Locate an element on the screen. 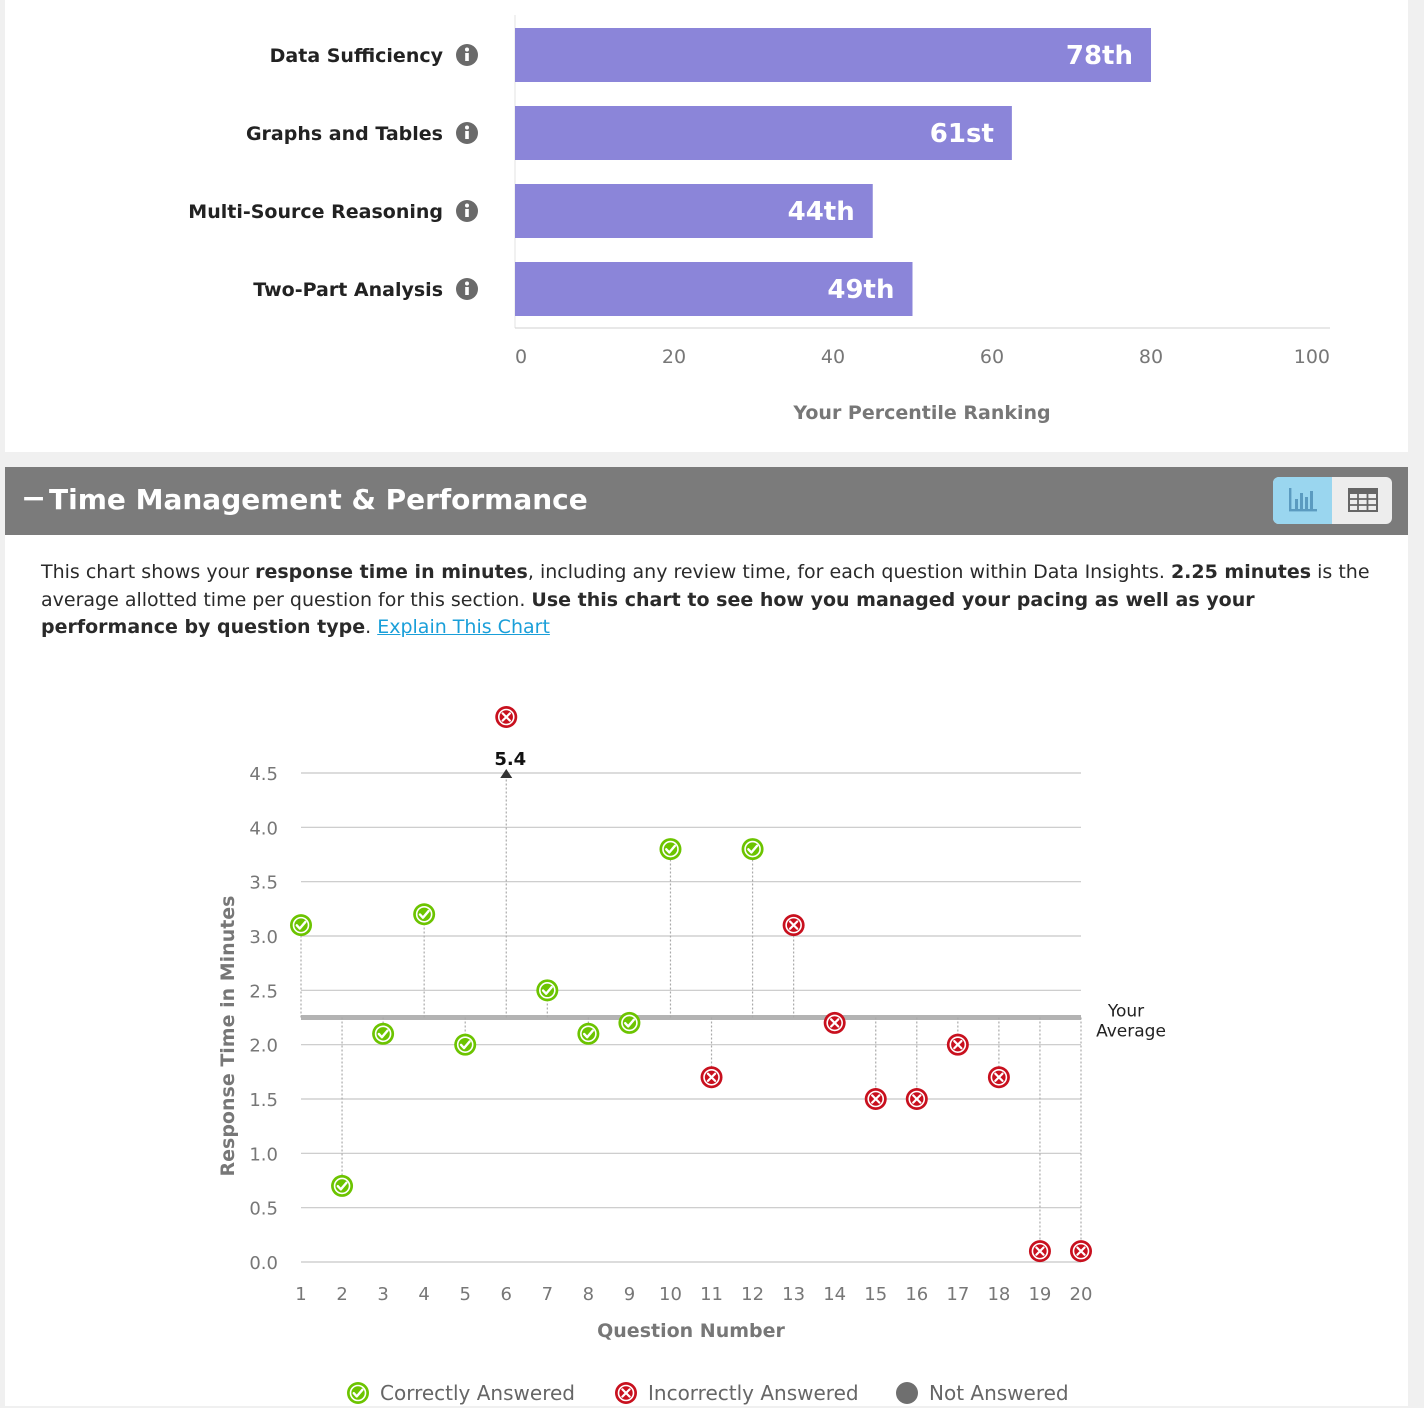  table-view-button is located at coordinates (1362, 500).